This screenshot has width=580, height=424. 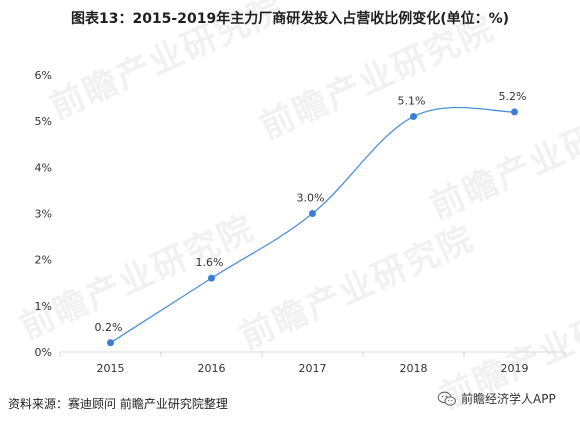 What do you see at coordinates (515, 368) in the screenshot?
I see `x-tick-label: 2019` at bounding box center [515, 368].